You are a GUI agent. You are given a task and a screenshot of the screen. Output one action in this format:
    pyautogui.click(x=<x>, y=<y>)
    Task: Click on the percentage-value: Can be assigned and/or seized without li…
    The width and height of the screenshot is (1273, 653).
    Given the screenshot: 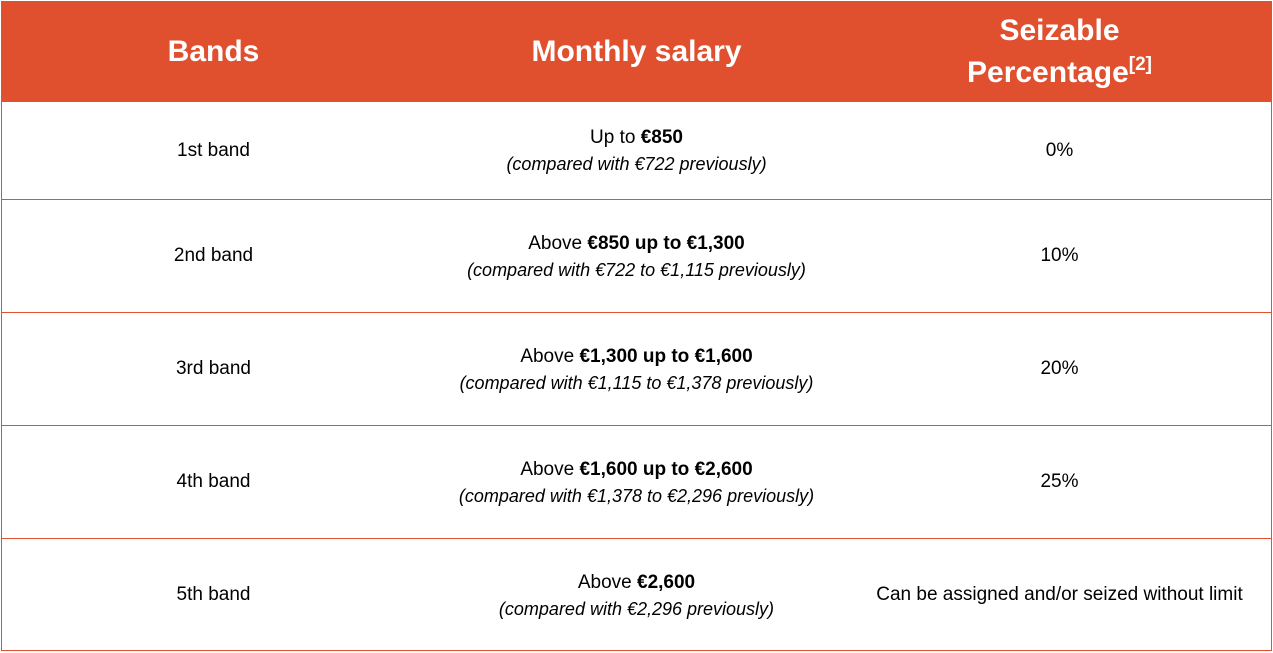 What is the action you would take?
    pyautogui.click(x=1059, y=594)
    